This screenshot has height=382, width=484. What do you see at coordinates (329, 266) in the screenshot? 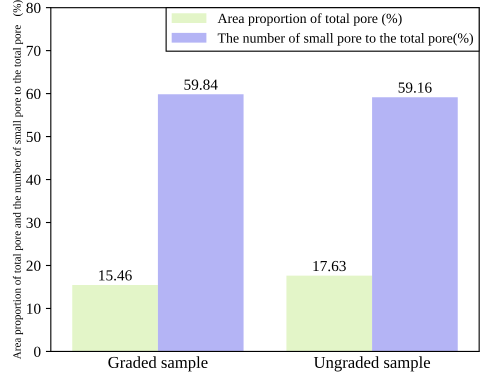
I see `data-label: 17.63` at bounding box center [329, 266].